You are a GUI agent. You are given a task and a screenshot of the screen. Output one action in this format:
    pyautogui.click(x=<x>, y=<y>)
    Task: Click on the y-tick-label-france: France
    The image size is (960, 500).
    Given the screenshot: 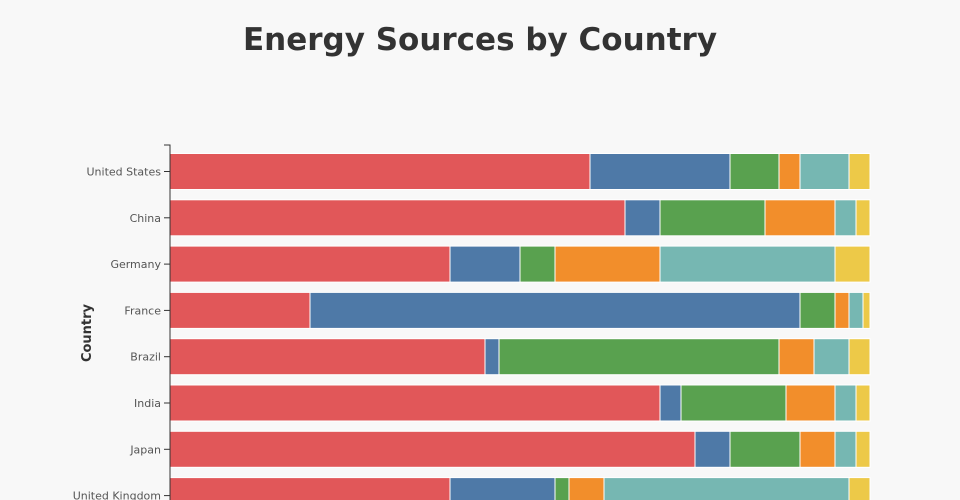 What is the action you would take?
    pyautogui.click(x=142, y=310)
    